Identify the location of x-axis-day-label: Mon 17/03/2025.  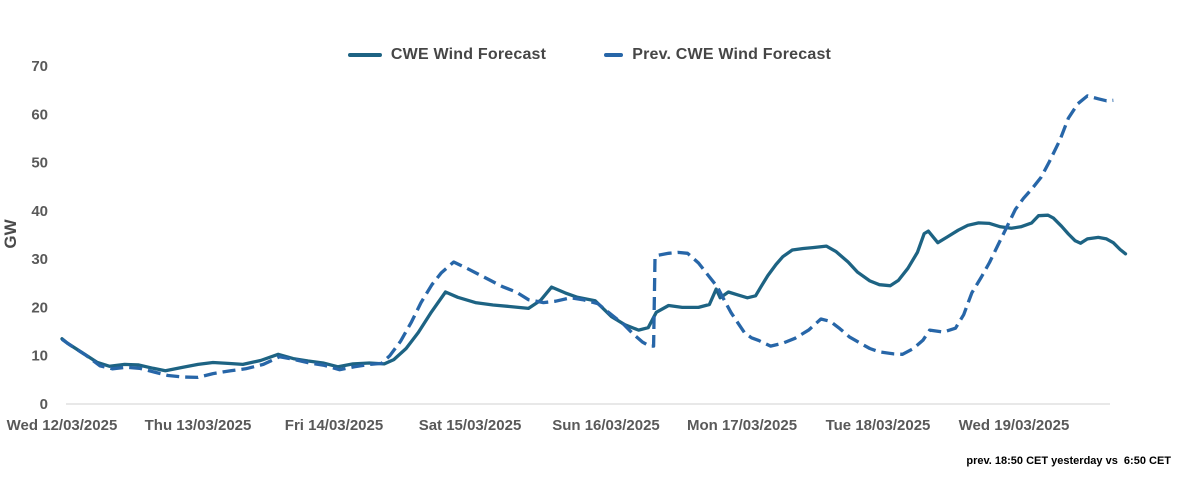
(742, 425).